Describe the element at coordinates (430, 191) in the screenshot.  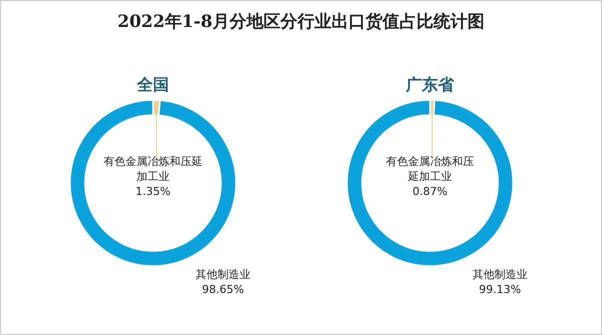
I see `data-label: 0.87%` at that location.